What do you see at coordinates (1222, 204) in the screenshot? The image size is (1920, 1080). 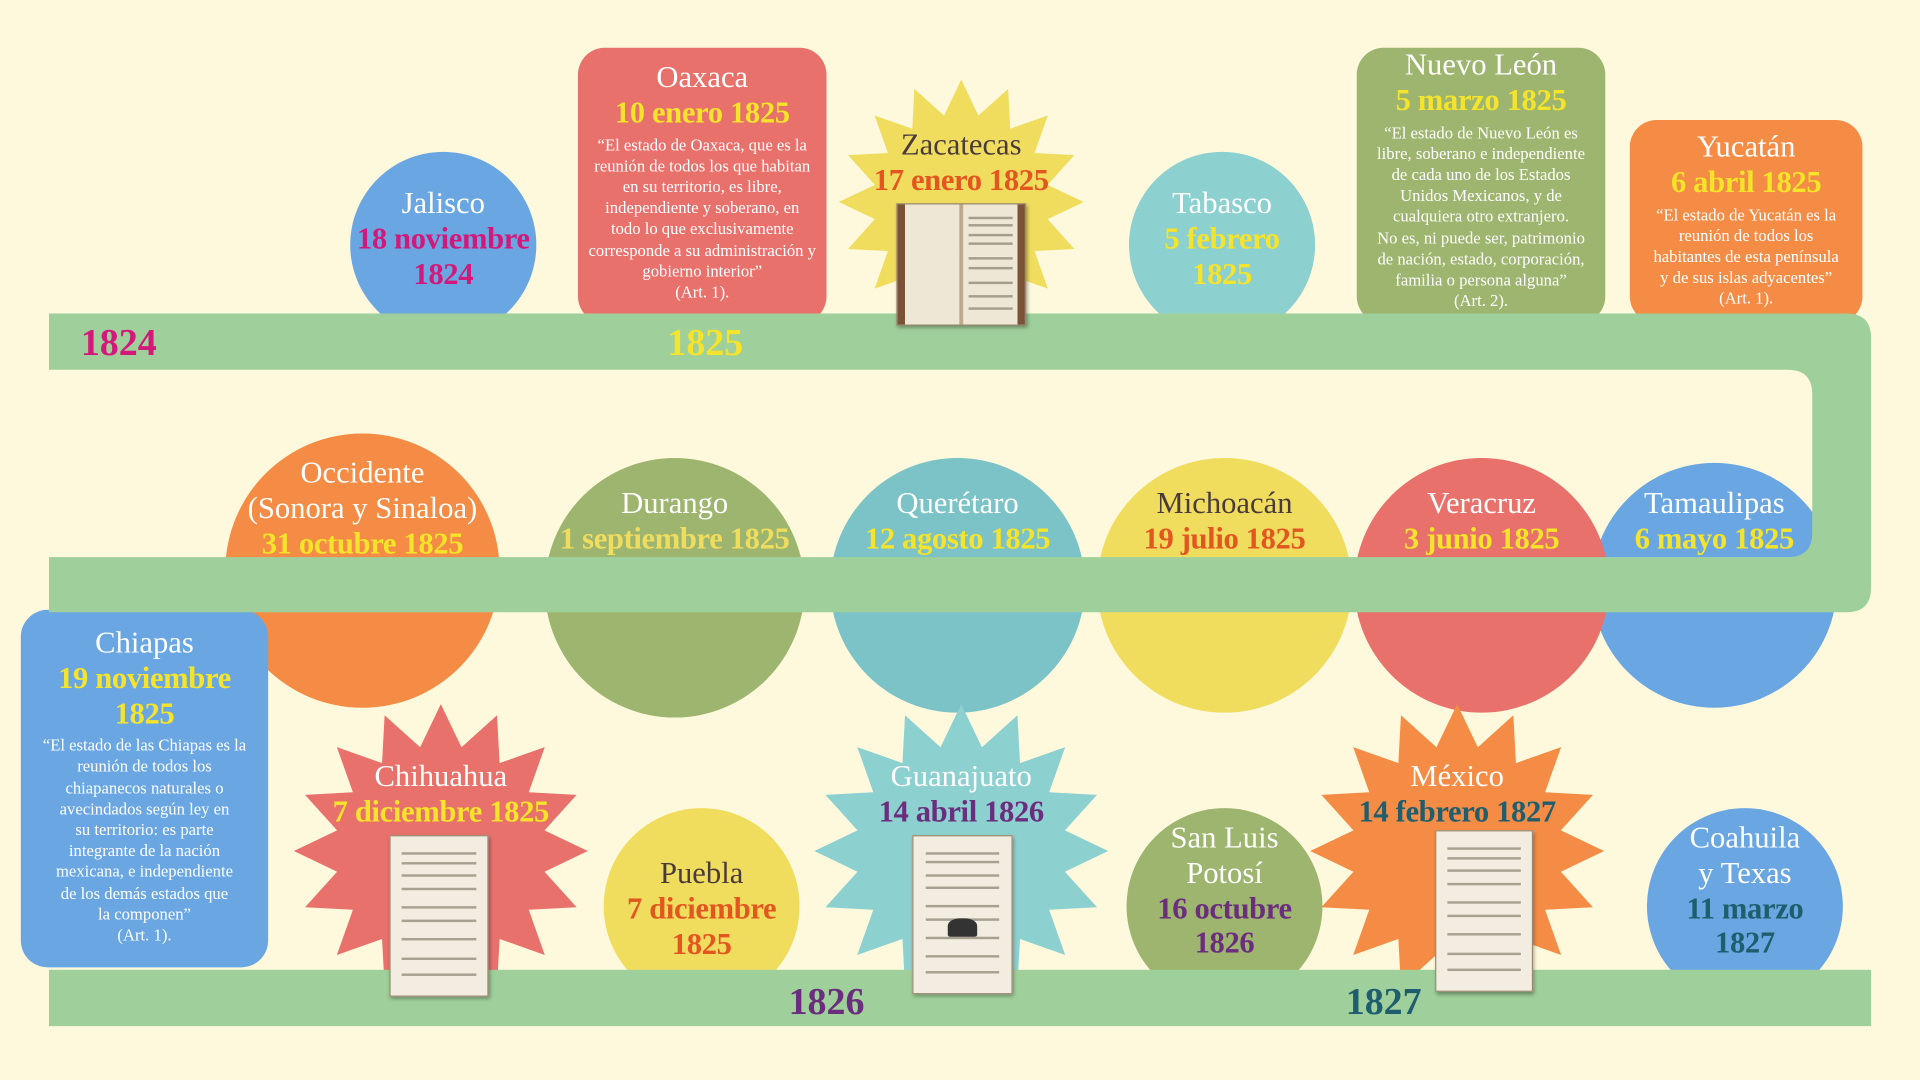 I see `state-name: Tabasco` at bounding box center [1222, 204].